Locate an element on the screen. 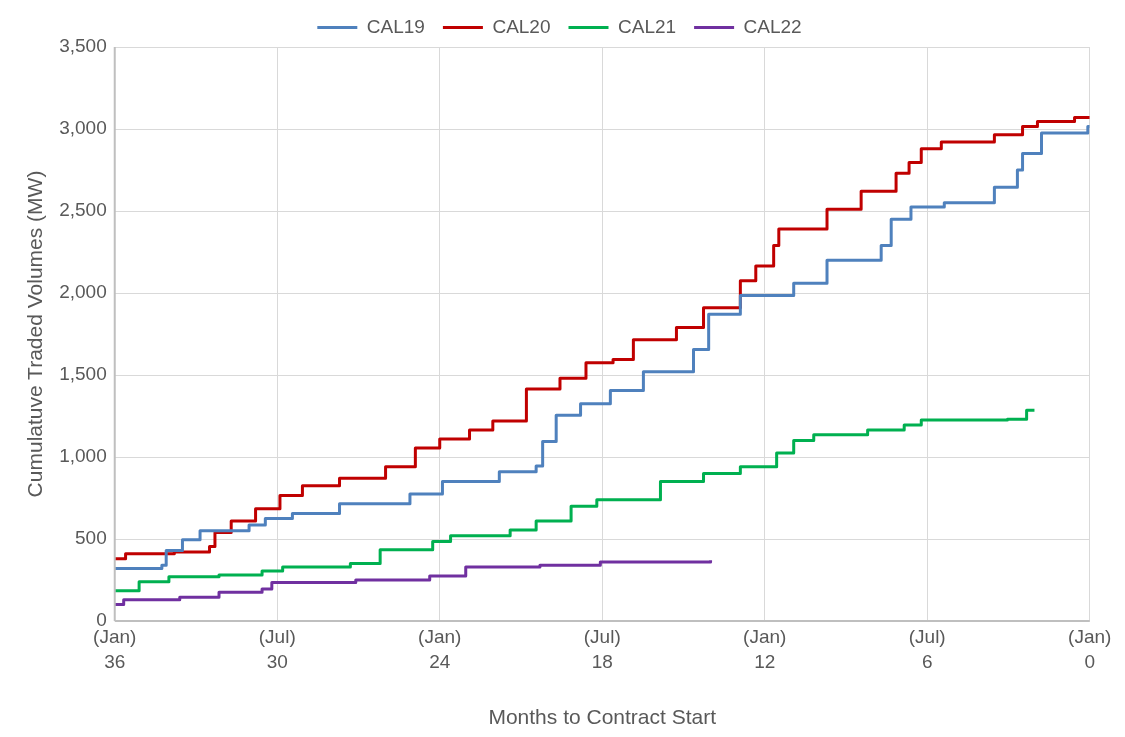  y-tick-label: 1,500 is located at coordinates (83, 374).